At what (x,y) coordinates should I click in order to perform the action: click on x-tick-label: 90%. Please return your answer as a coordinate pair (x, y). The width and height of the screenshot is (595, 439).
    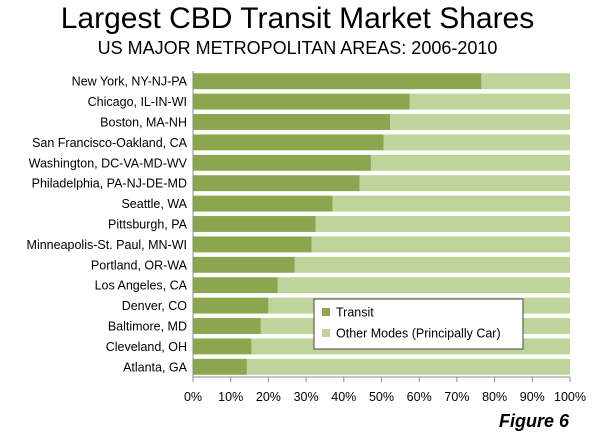
    Looking at the image, I should click on (532, 397).